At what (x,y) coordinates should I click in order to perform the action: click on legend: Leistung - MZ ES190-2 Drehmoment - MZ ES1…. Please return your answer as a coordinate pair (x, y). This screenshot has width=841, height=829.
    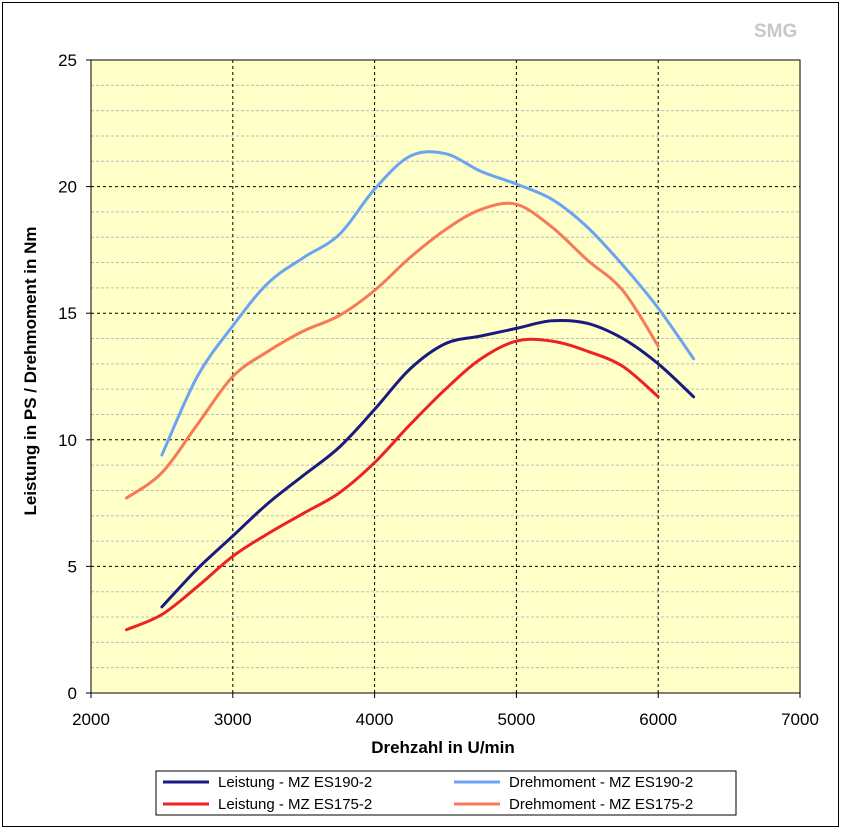
    Looking at the image, I should click on (446, 793).